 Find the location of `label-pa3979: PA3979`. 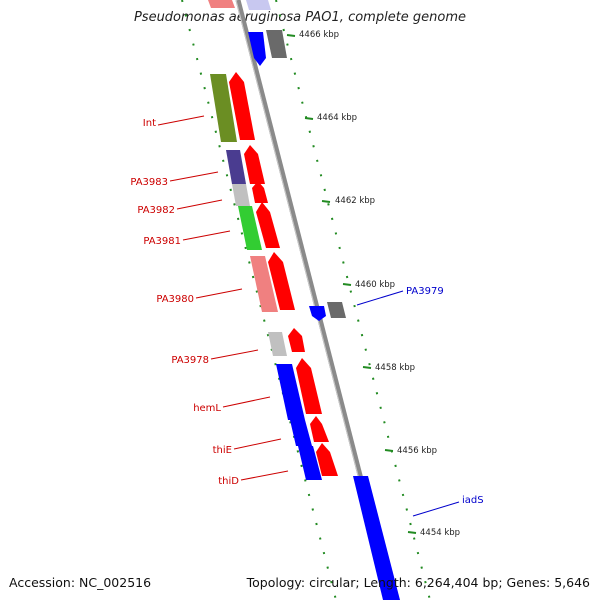

label-pa3979: PA3979 is located at coordinates (400, 296).